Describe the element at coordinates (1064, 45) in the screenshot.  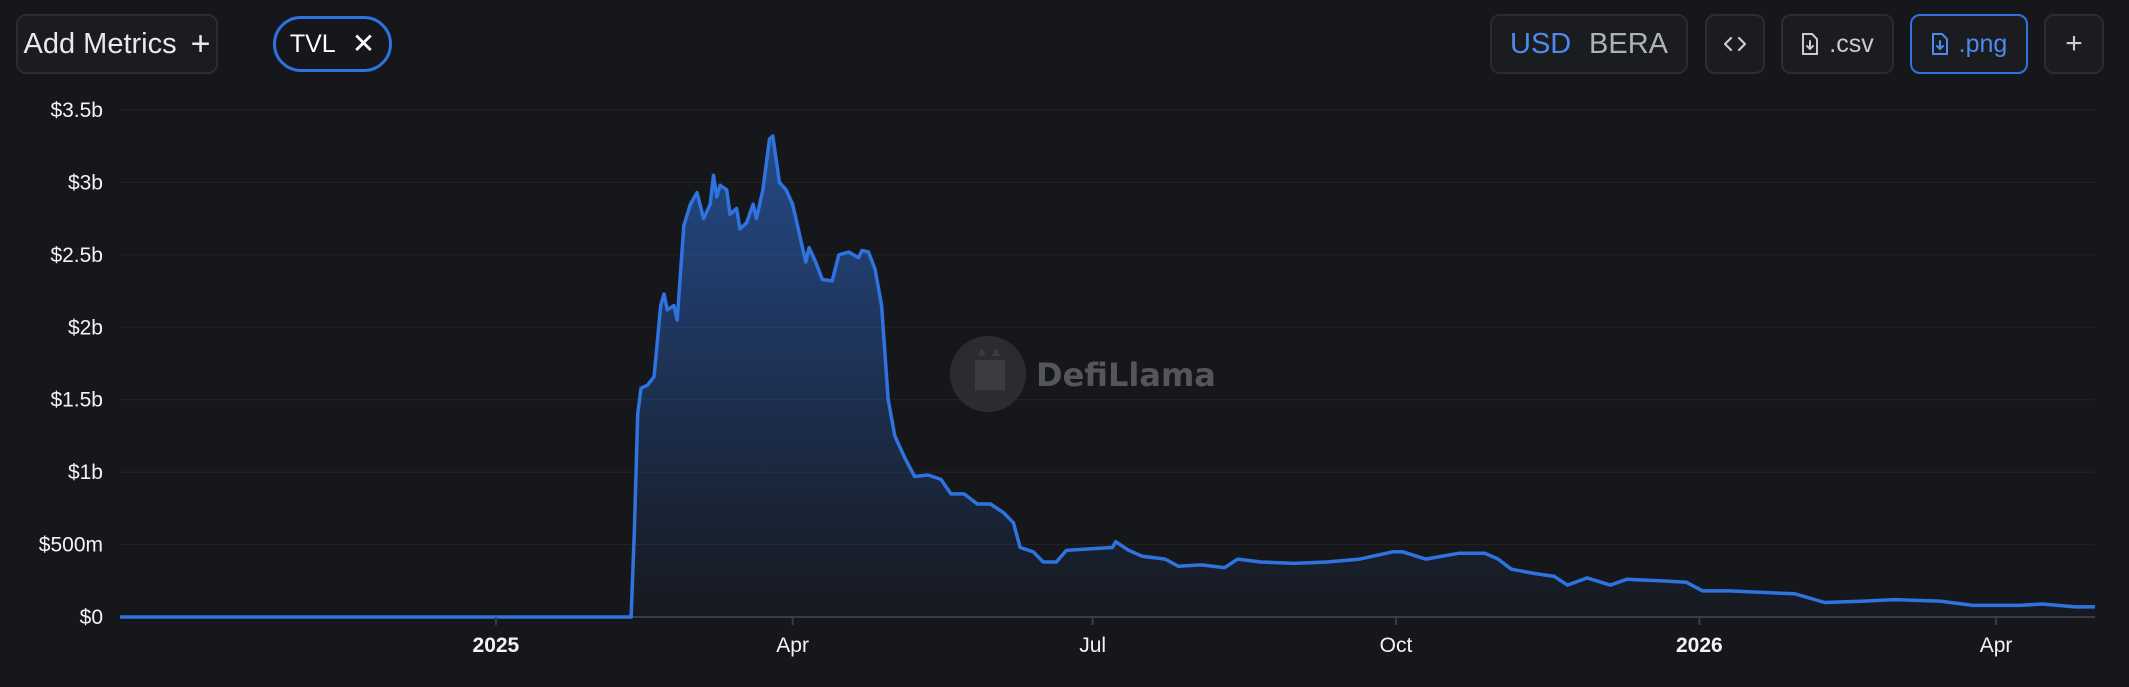
I see `chart-toolbar: Add Metrics + TVL ✕ USD BERA .csv .png +` at that location.